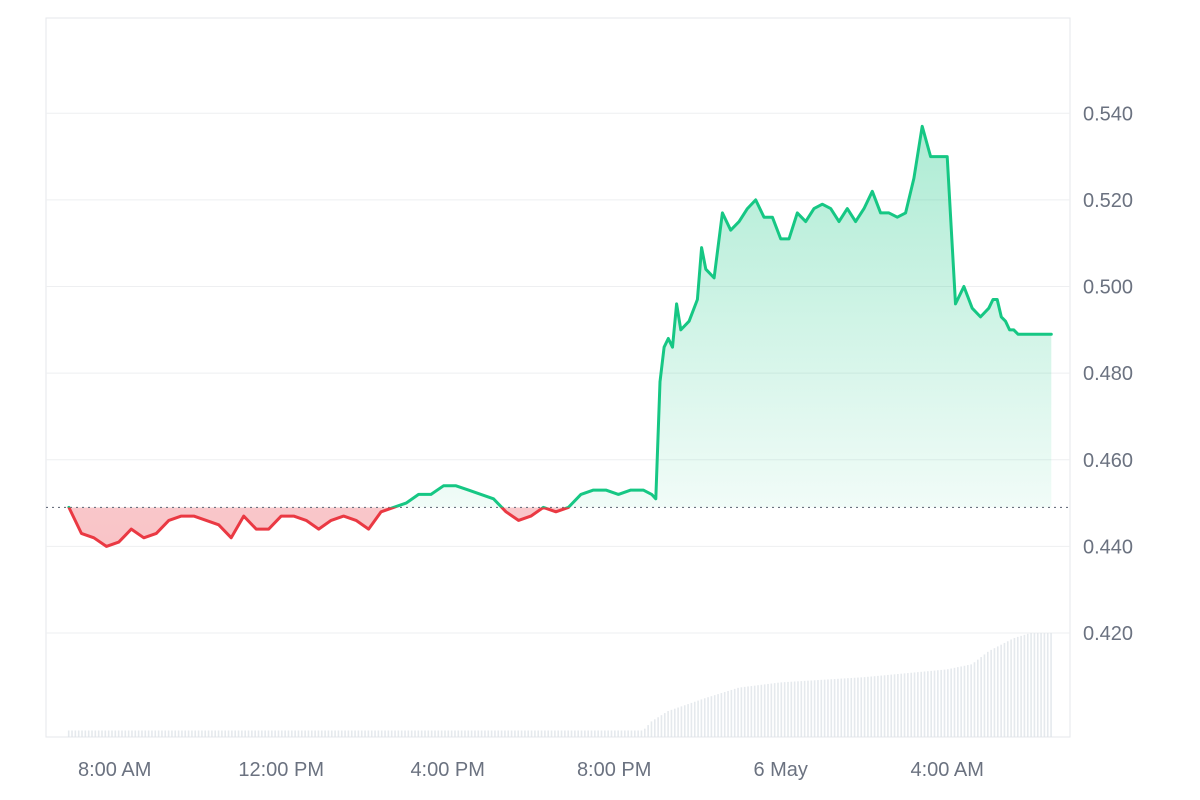 This screenshot has height=800, width=1200. Describe the element at coordinates (1108, 634) in the screenshot. I see `y-tick-label: 0.420` at that location.